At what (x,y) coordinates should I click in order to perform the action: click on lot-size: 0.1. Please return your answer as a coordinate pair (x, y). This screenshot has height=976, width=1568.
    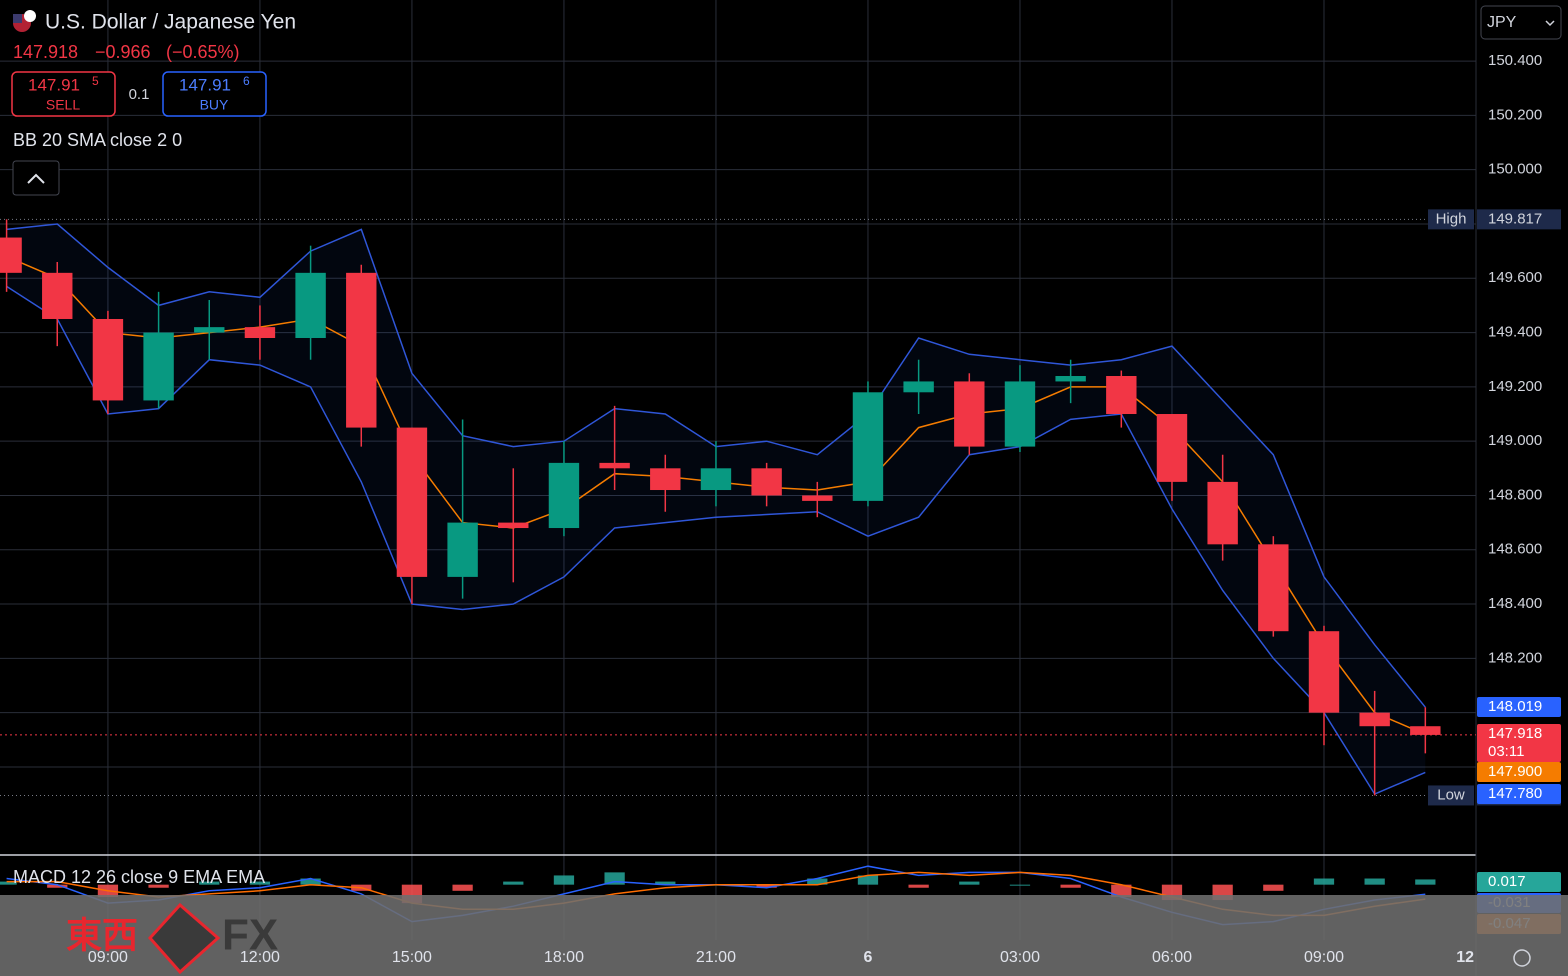
    Looking at the image, I should click on (139, 94).